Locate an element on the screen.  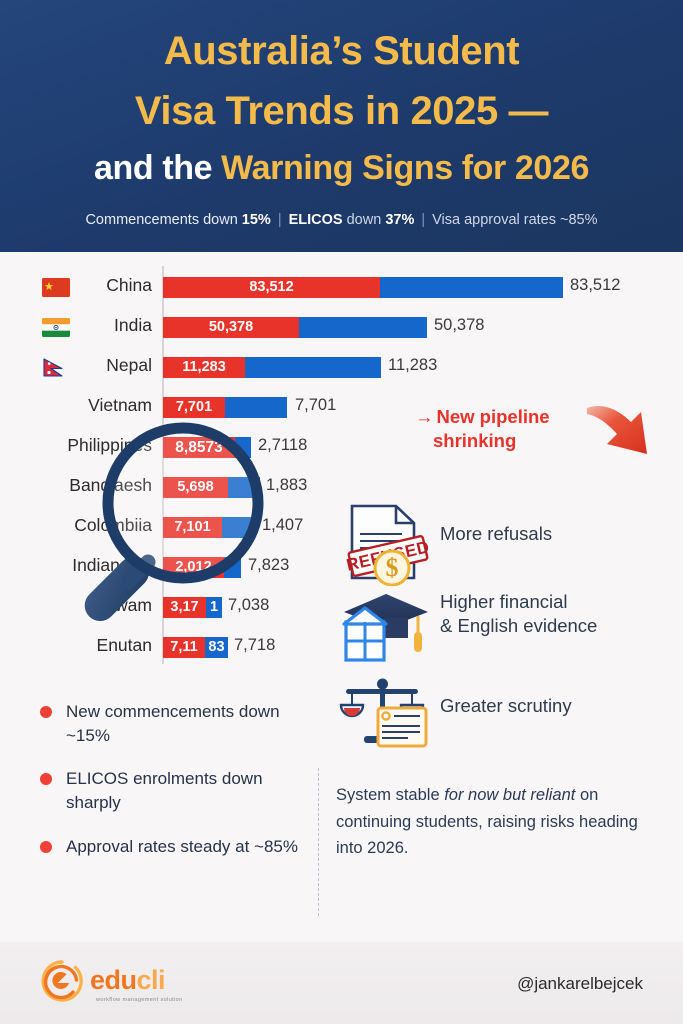
table-row: China 83,512 83,512 is located at coordinates (310, 287).